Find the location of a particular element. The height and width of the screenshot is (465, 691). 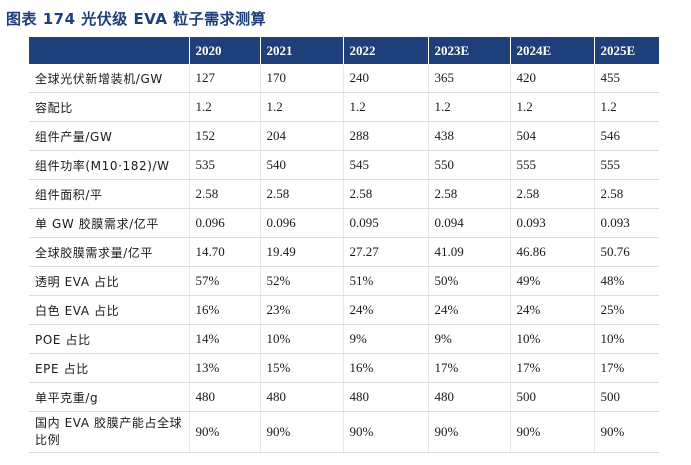

table-row: 组件产量/GW 152 204 288 438 504 546 is located at coordinates (344, 136).